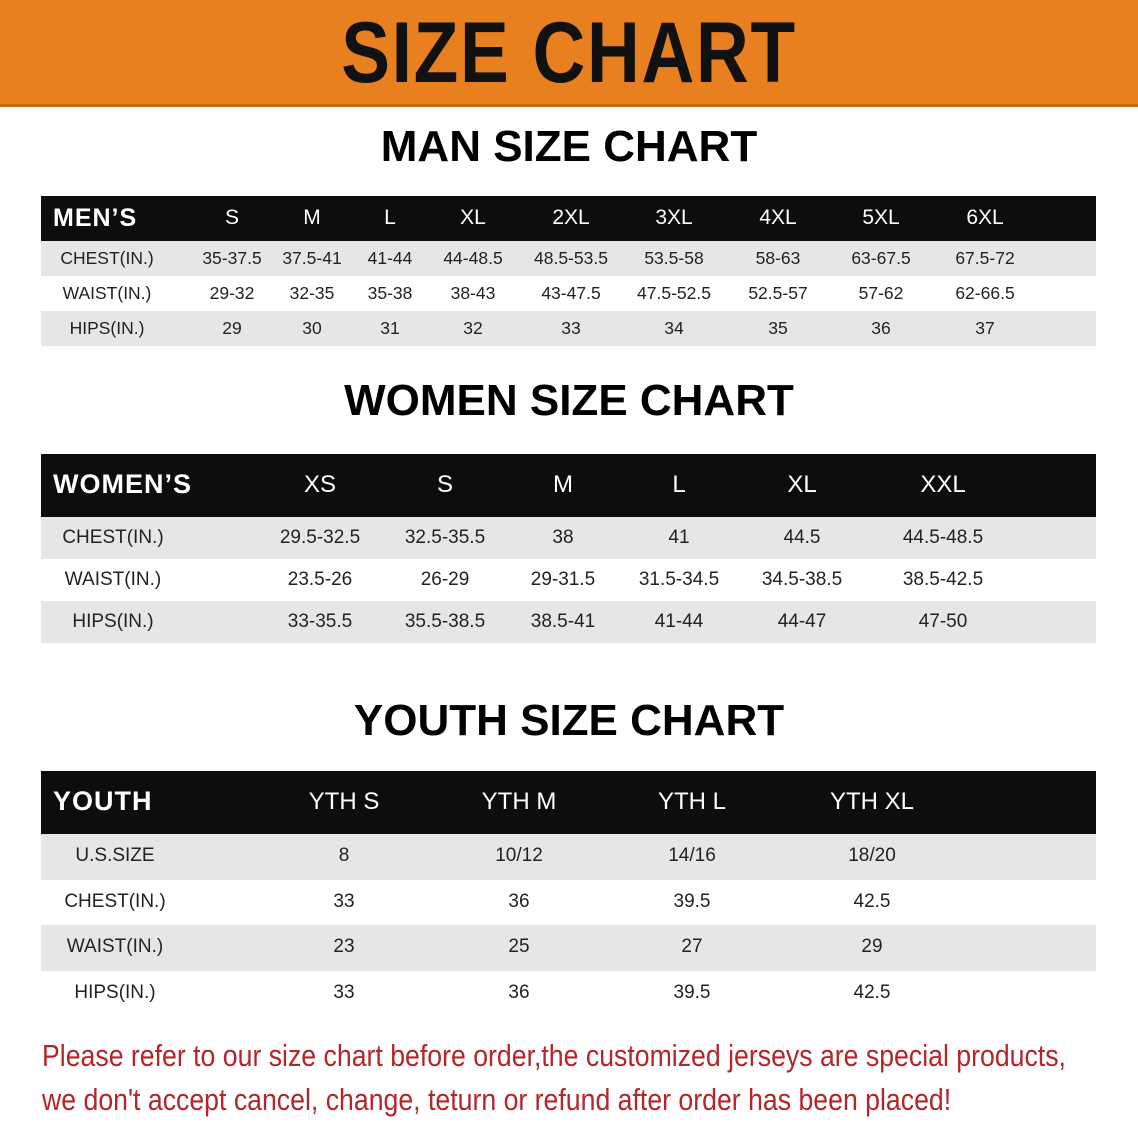 Image resolution: width=1138 pixels, height=1132 pixels. What do you see at coordinates (519, 856) in the screenshot?
I see `table-cell: 10/12` at bounding box center [519, 856].